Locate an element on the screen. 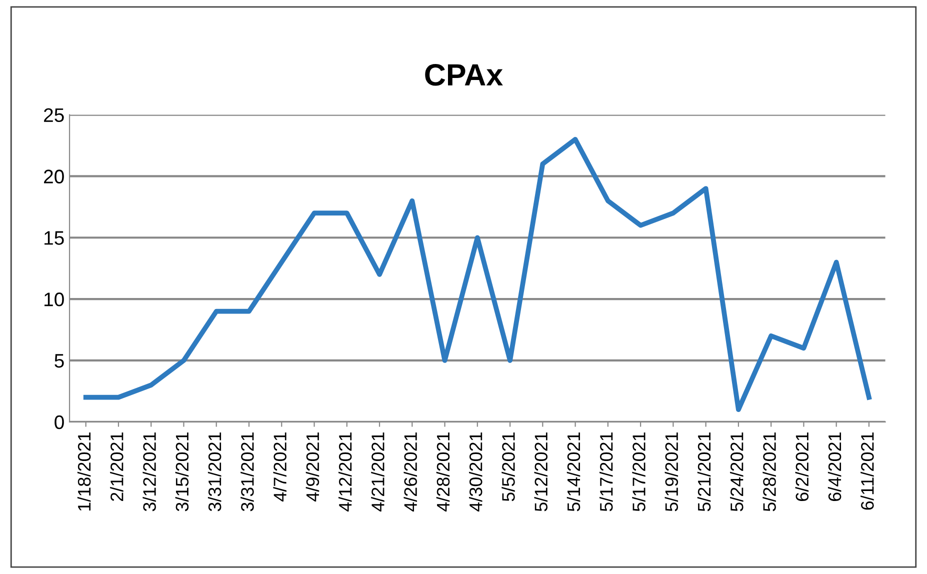 The width and height of the screenshot is (927, 574). x-tick-label: 5/21/2021 is located at coordinates (704, 472).